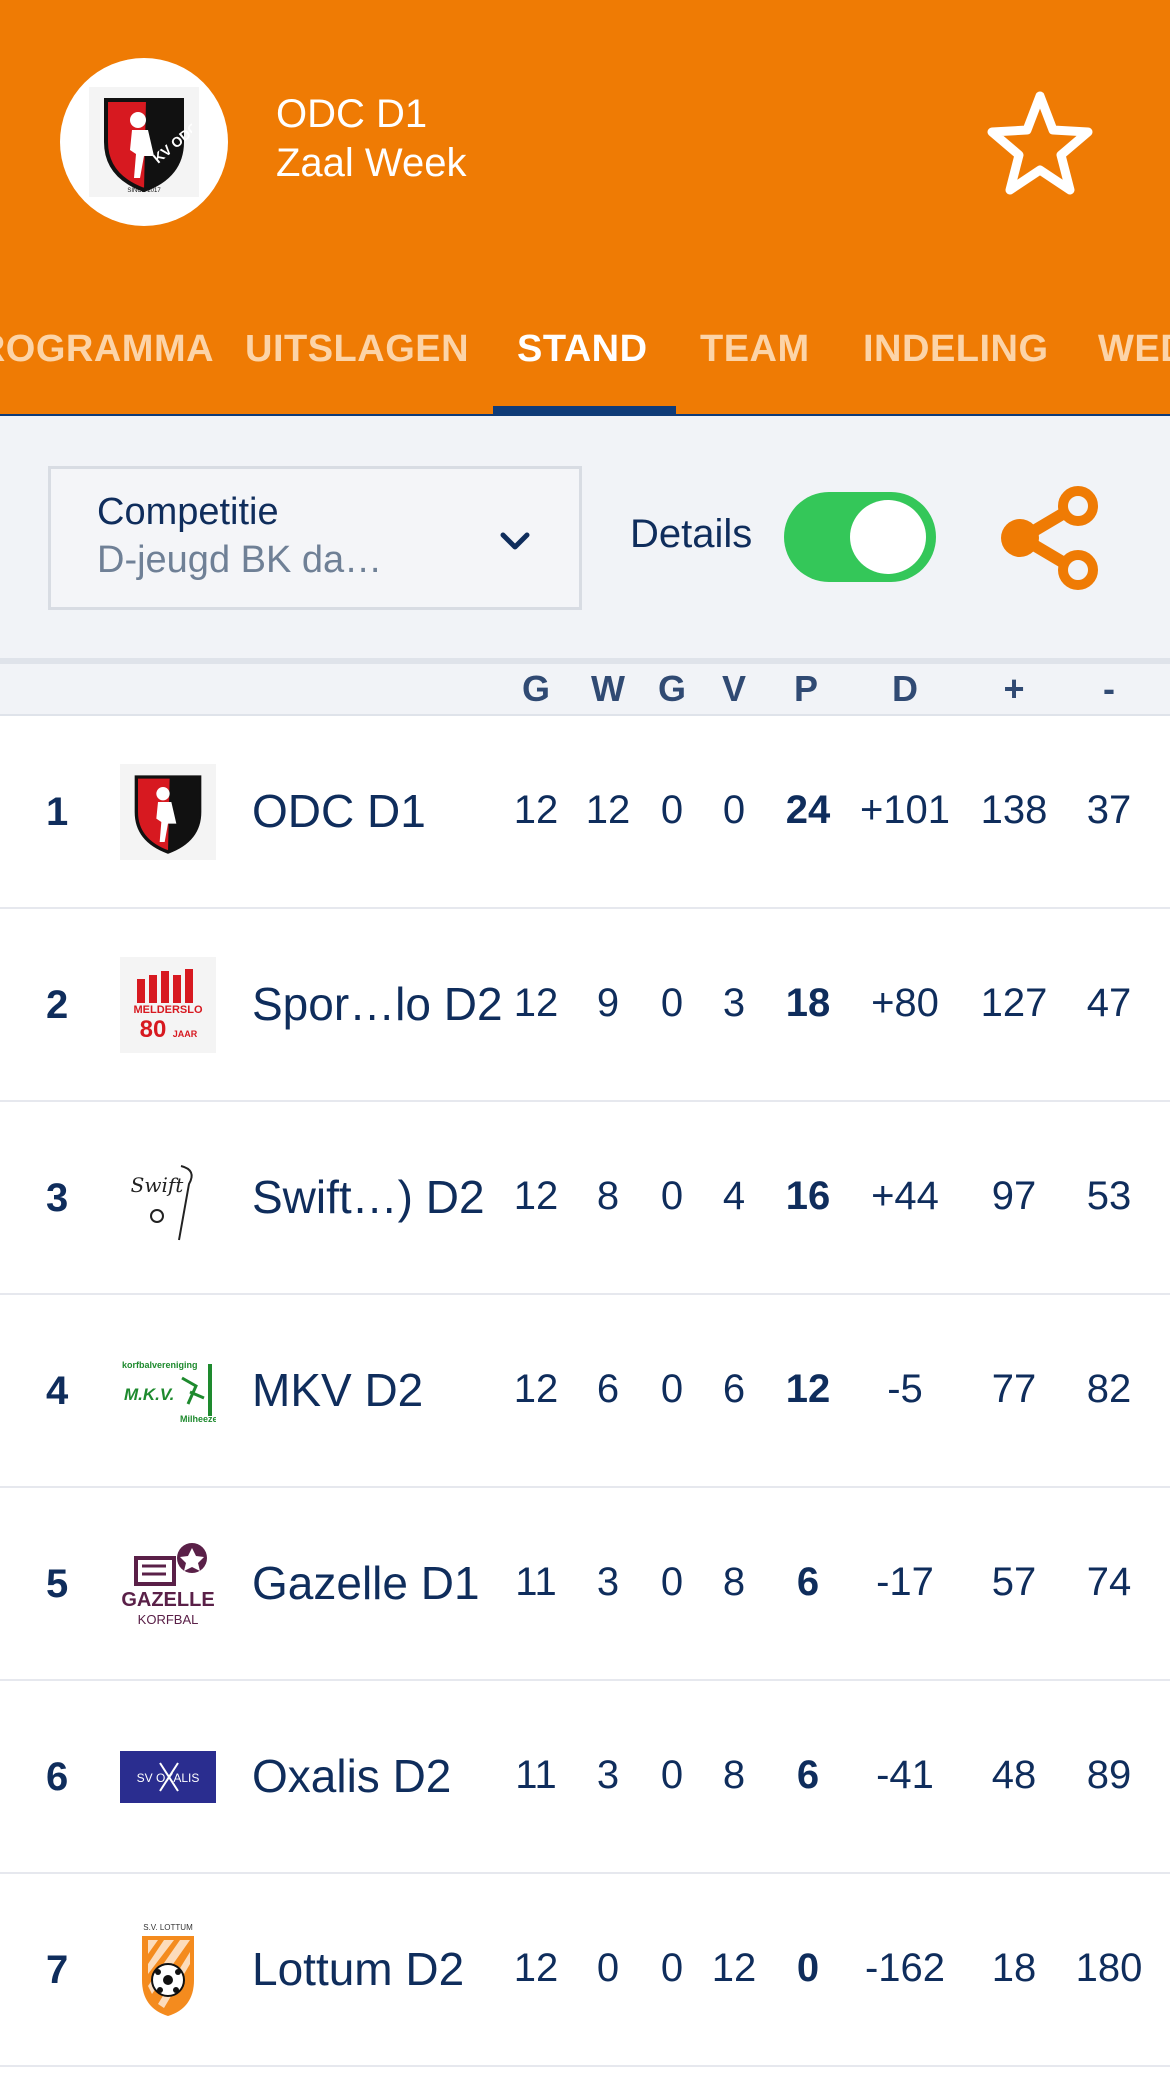 The image size is (1170, 2074). Describe the element at coordinates (160, 1365) in the screenshot. I see `mkv-logo-top: korfbalvereniging` at that location.